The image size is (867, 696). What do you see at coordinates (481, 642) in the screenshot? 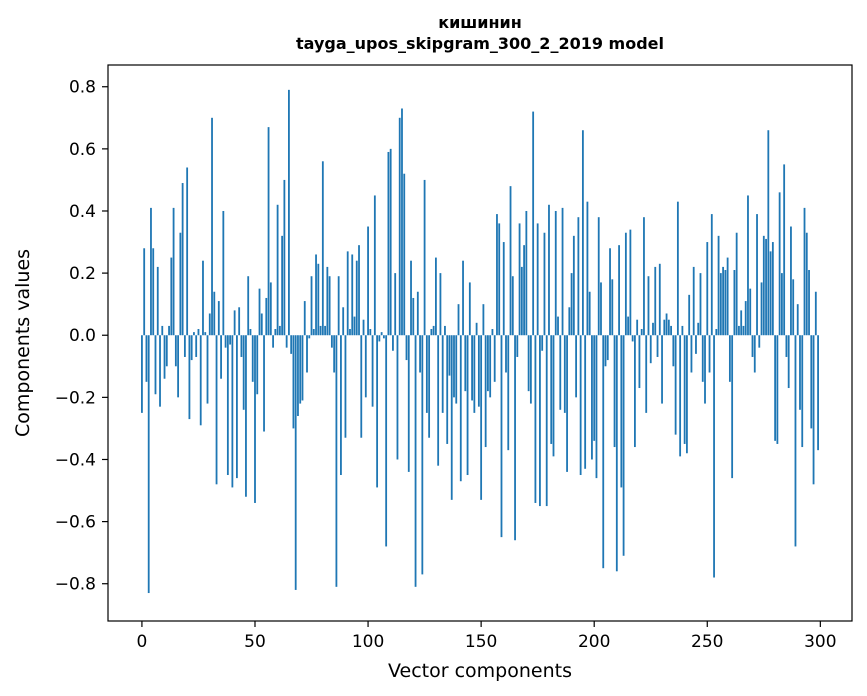
I see `x-tick-label: 150` at bounding box center [481, 642].